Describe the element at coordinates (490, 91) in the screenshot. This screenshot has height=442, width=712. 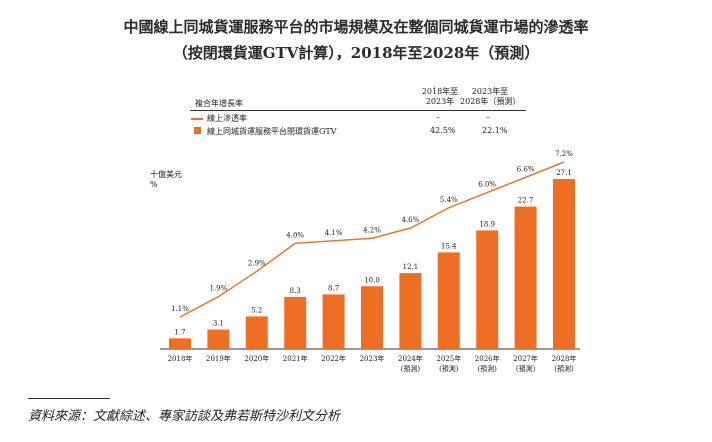
I see `col2-header-line1: 2023年至` at that location.